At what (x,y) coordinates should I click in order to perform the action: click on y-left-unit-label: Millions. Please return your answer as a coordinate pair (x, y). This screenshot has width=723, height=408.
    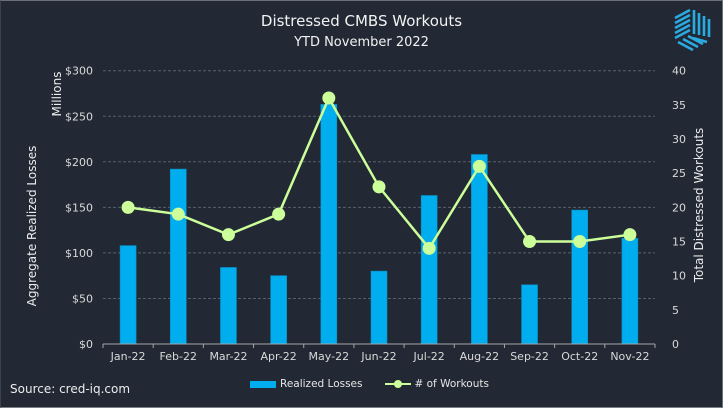
    Looking at the image, I should click on (57, 94).